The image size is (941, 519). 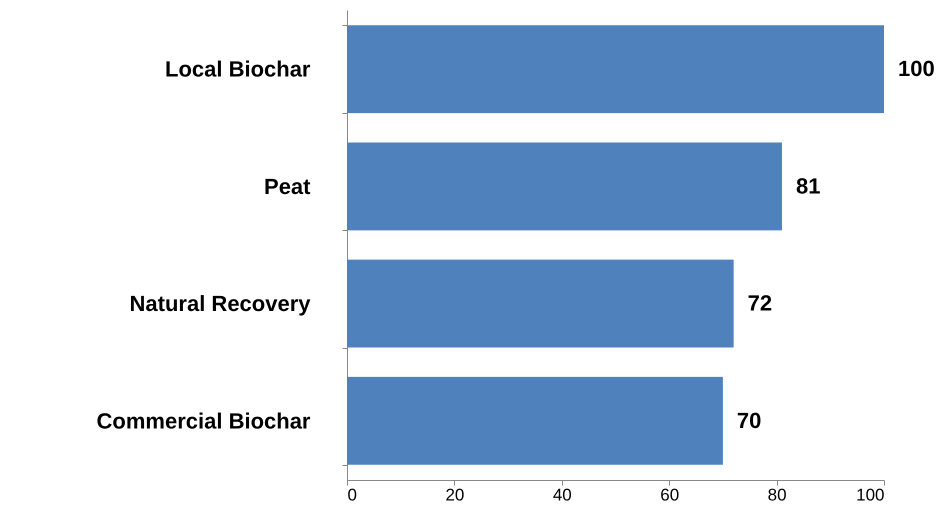 What do you see at coordinates (562, 495) in the screenshot?
I see `x-tick-label: 40` at bounding box center [562, 495].